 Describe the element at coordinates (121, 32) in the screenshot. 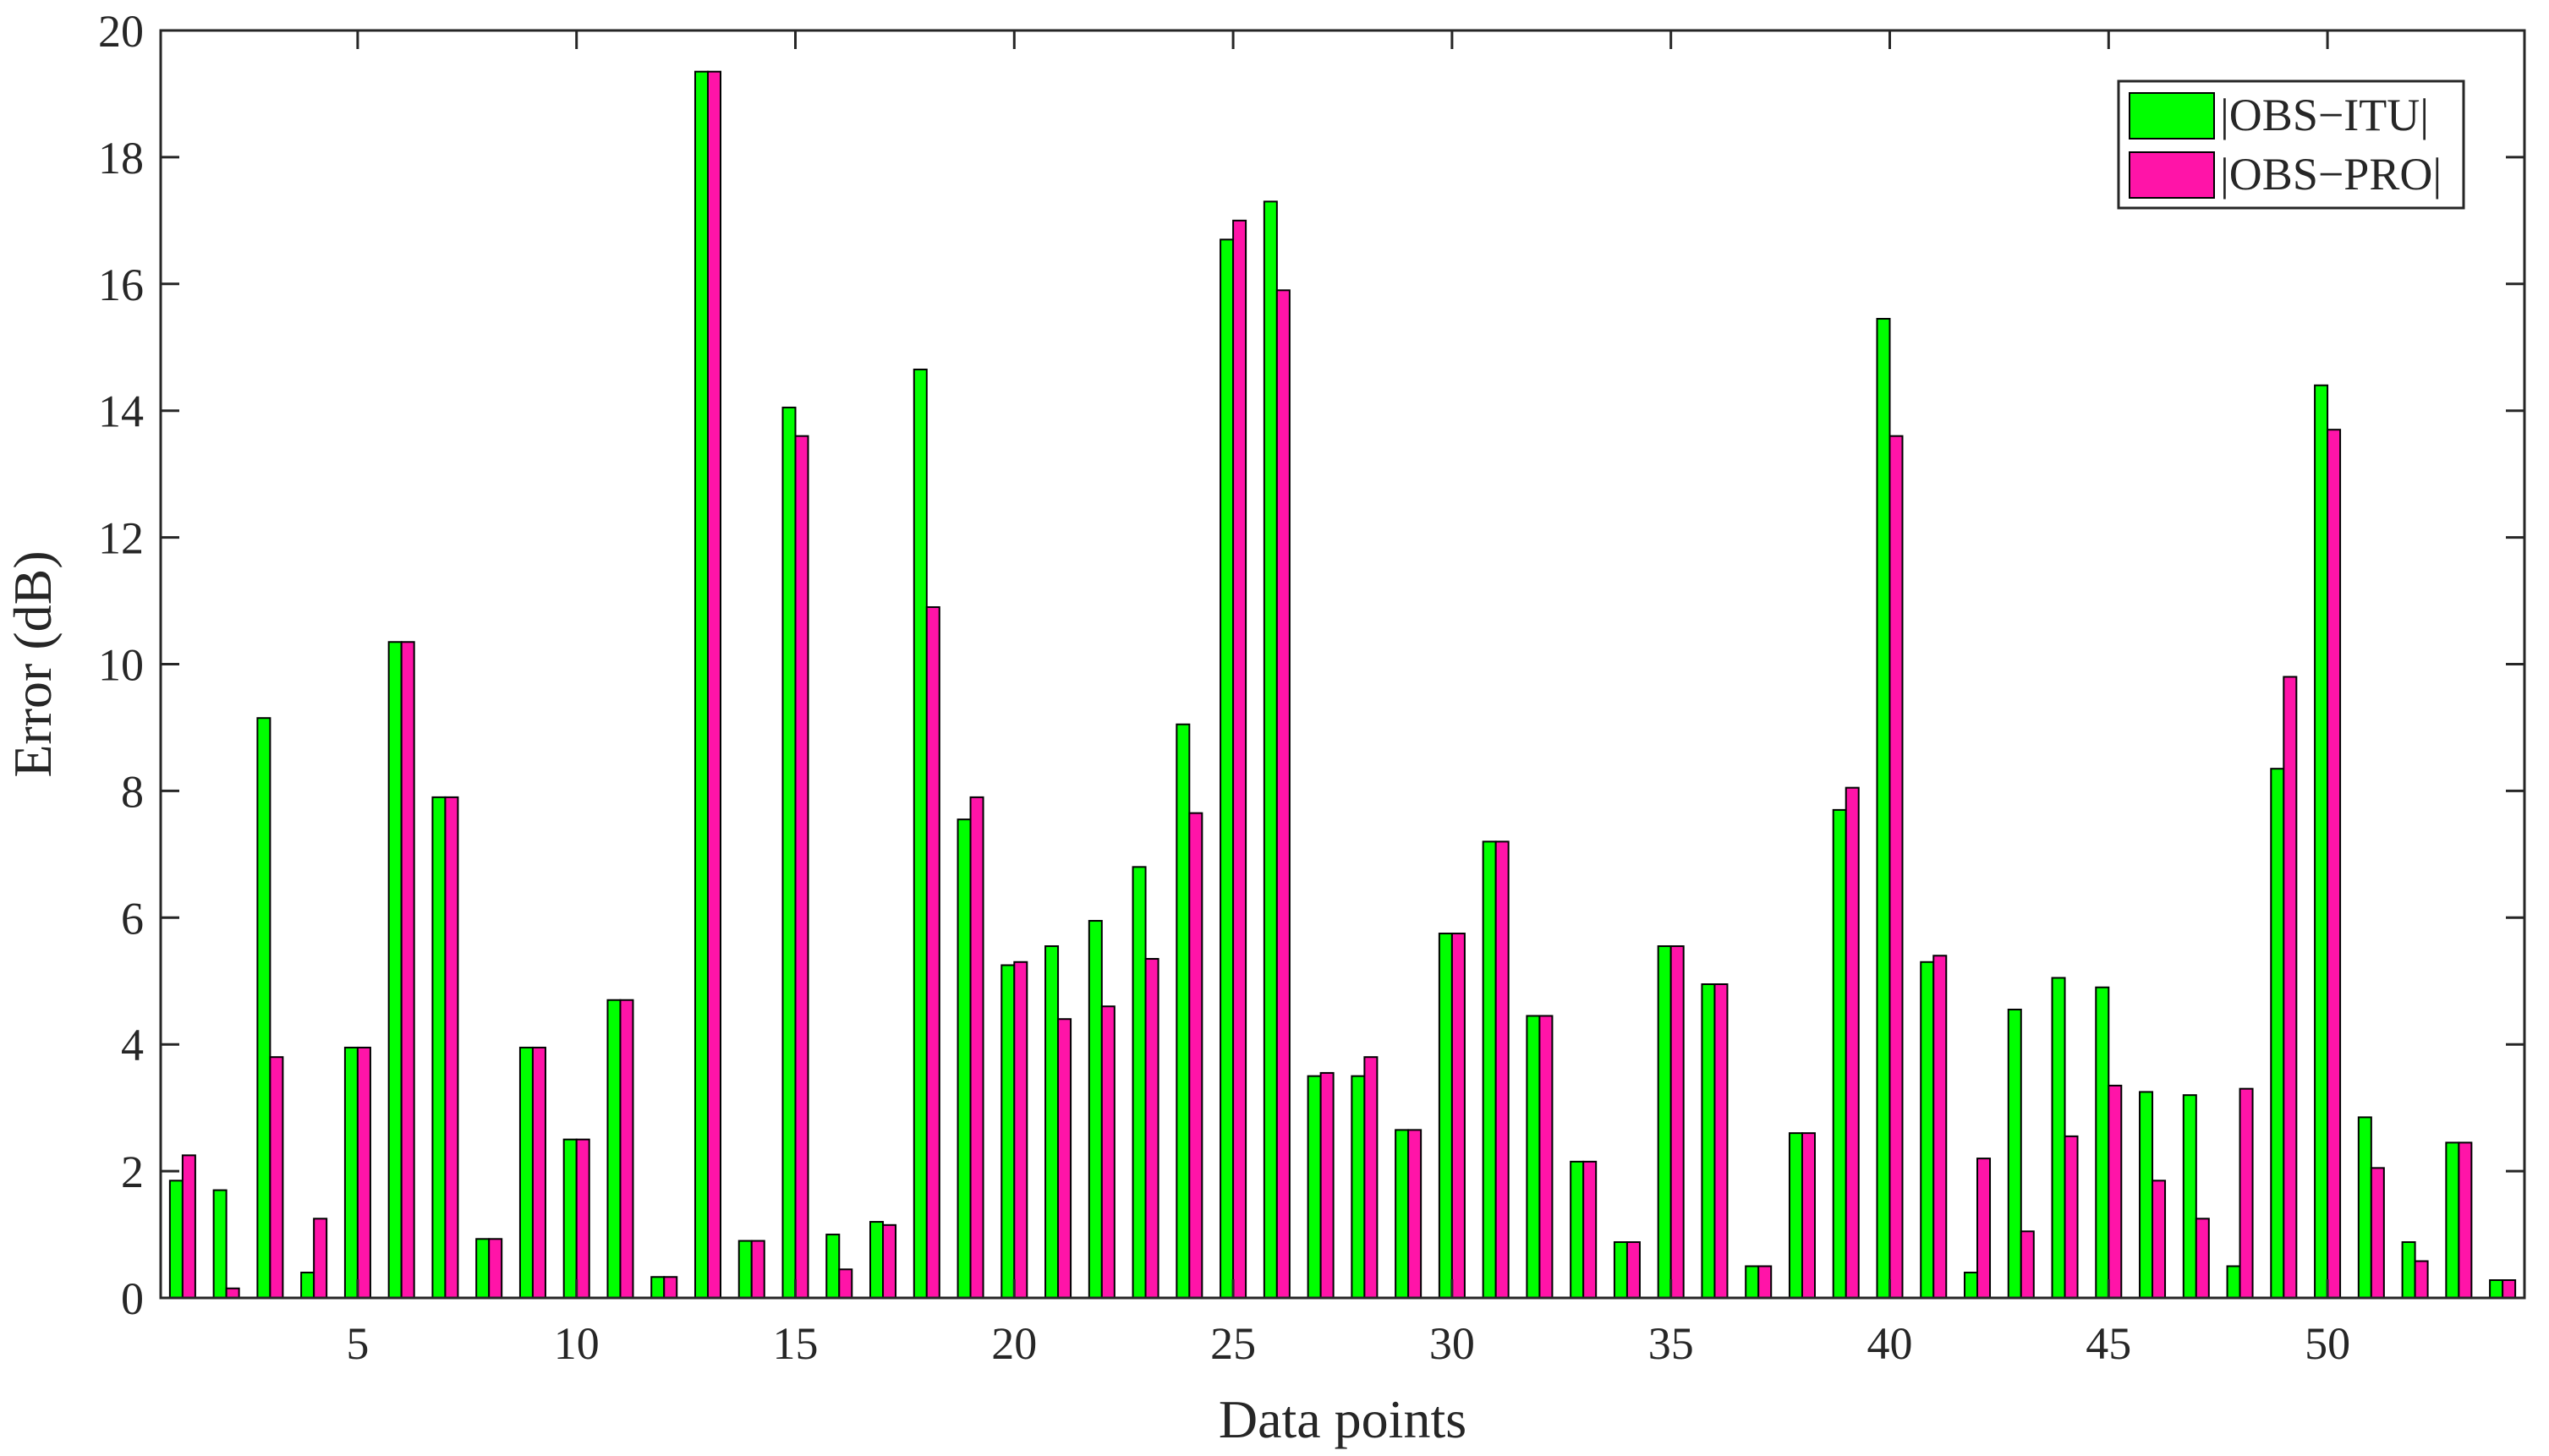

I see `y-tick-label: 20` at that location.